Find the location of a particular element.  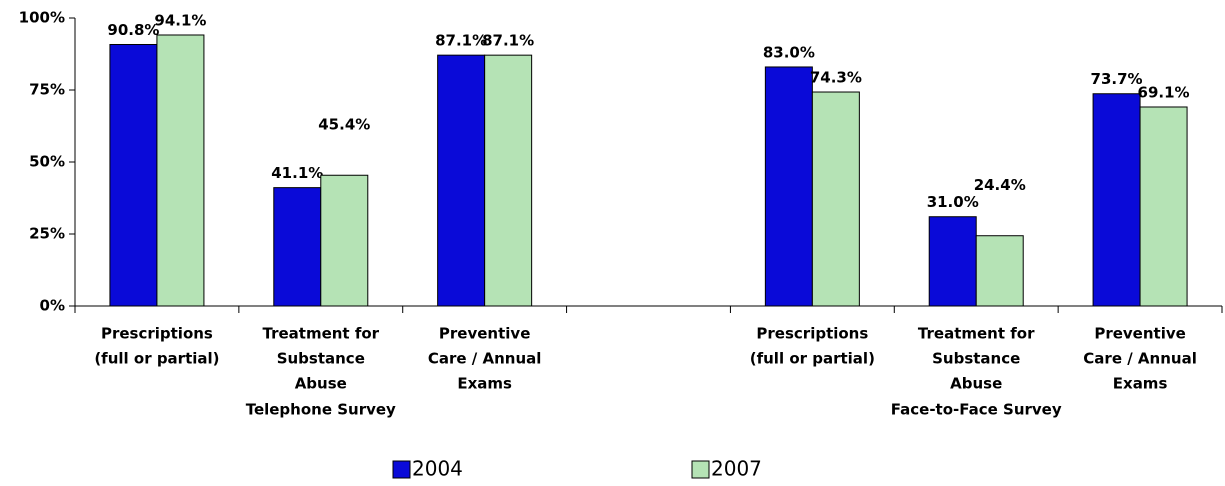

value-label: 83.0% is located at coordinates (789, 52).